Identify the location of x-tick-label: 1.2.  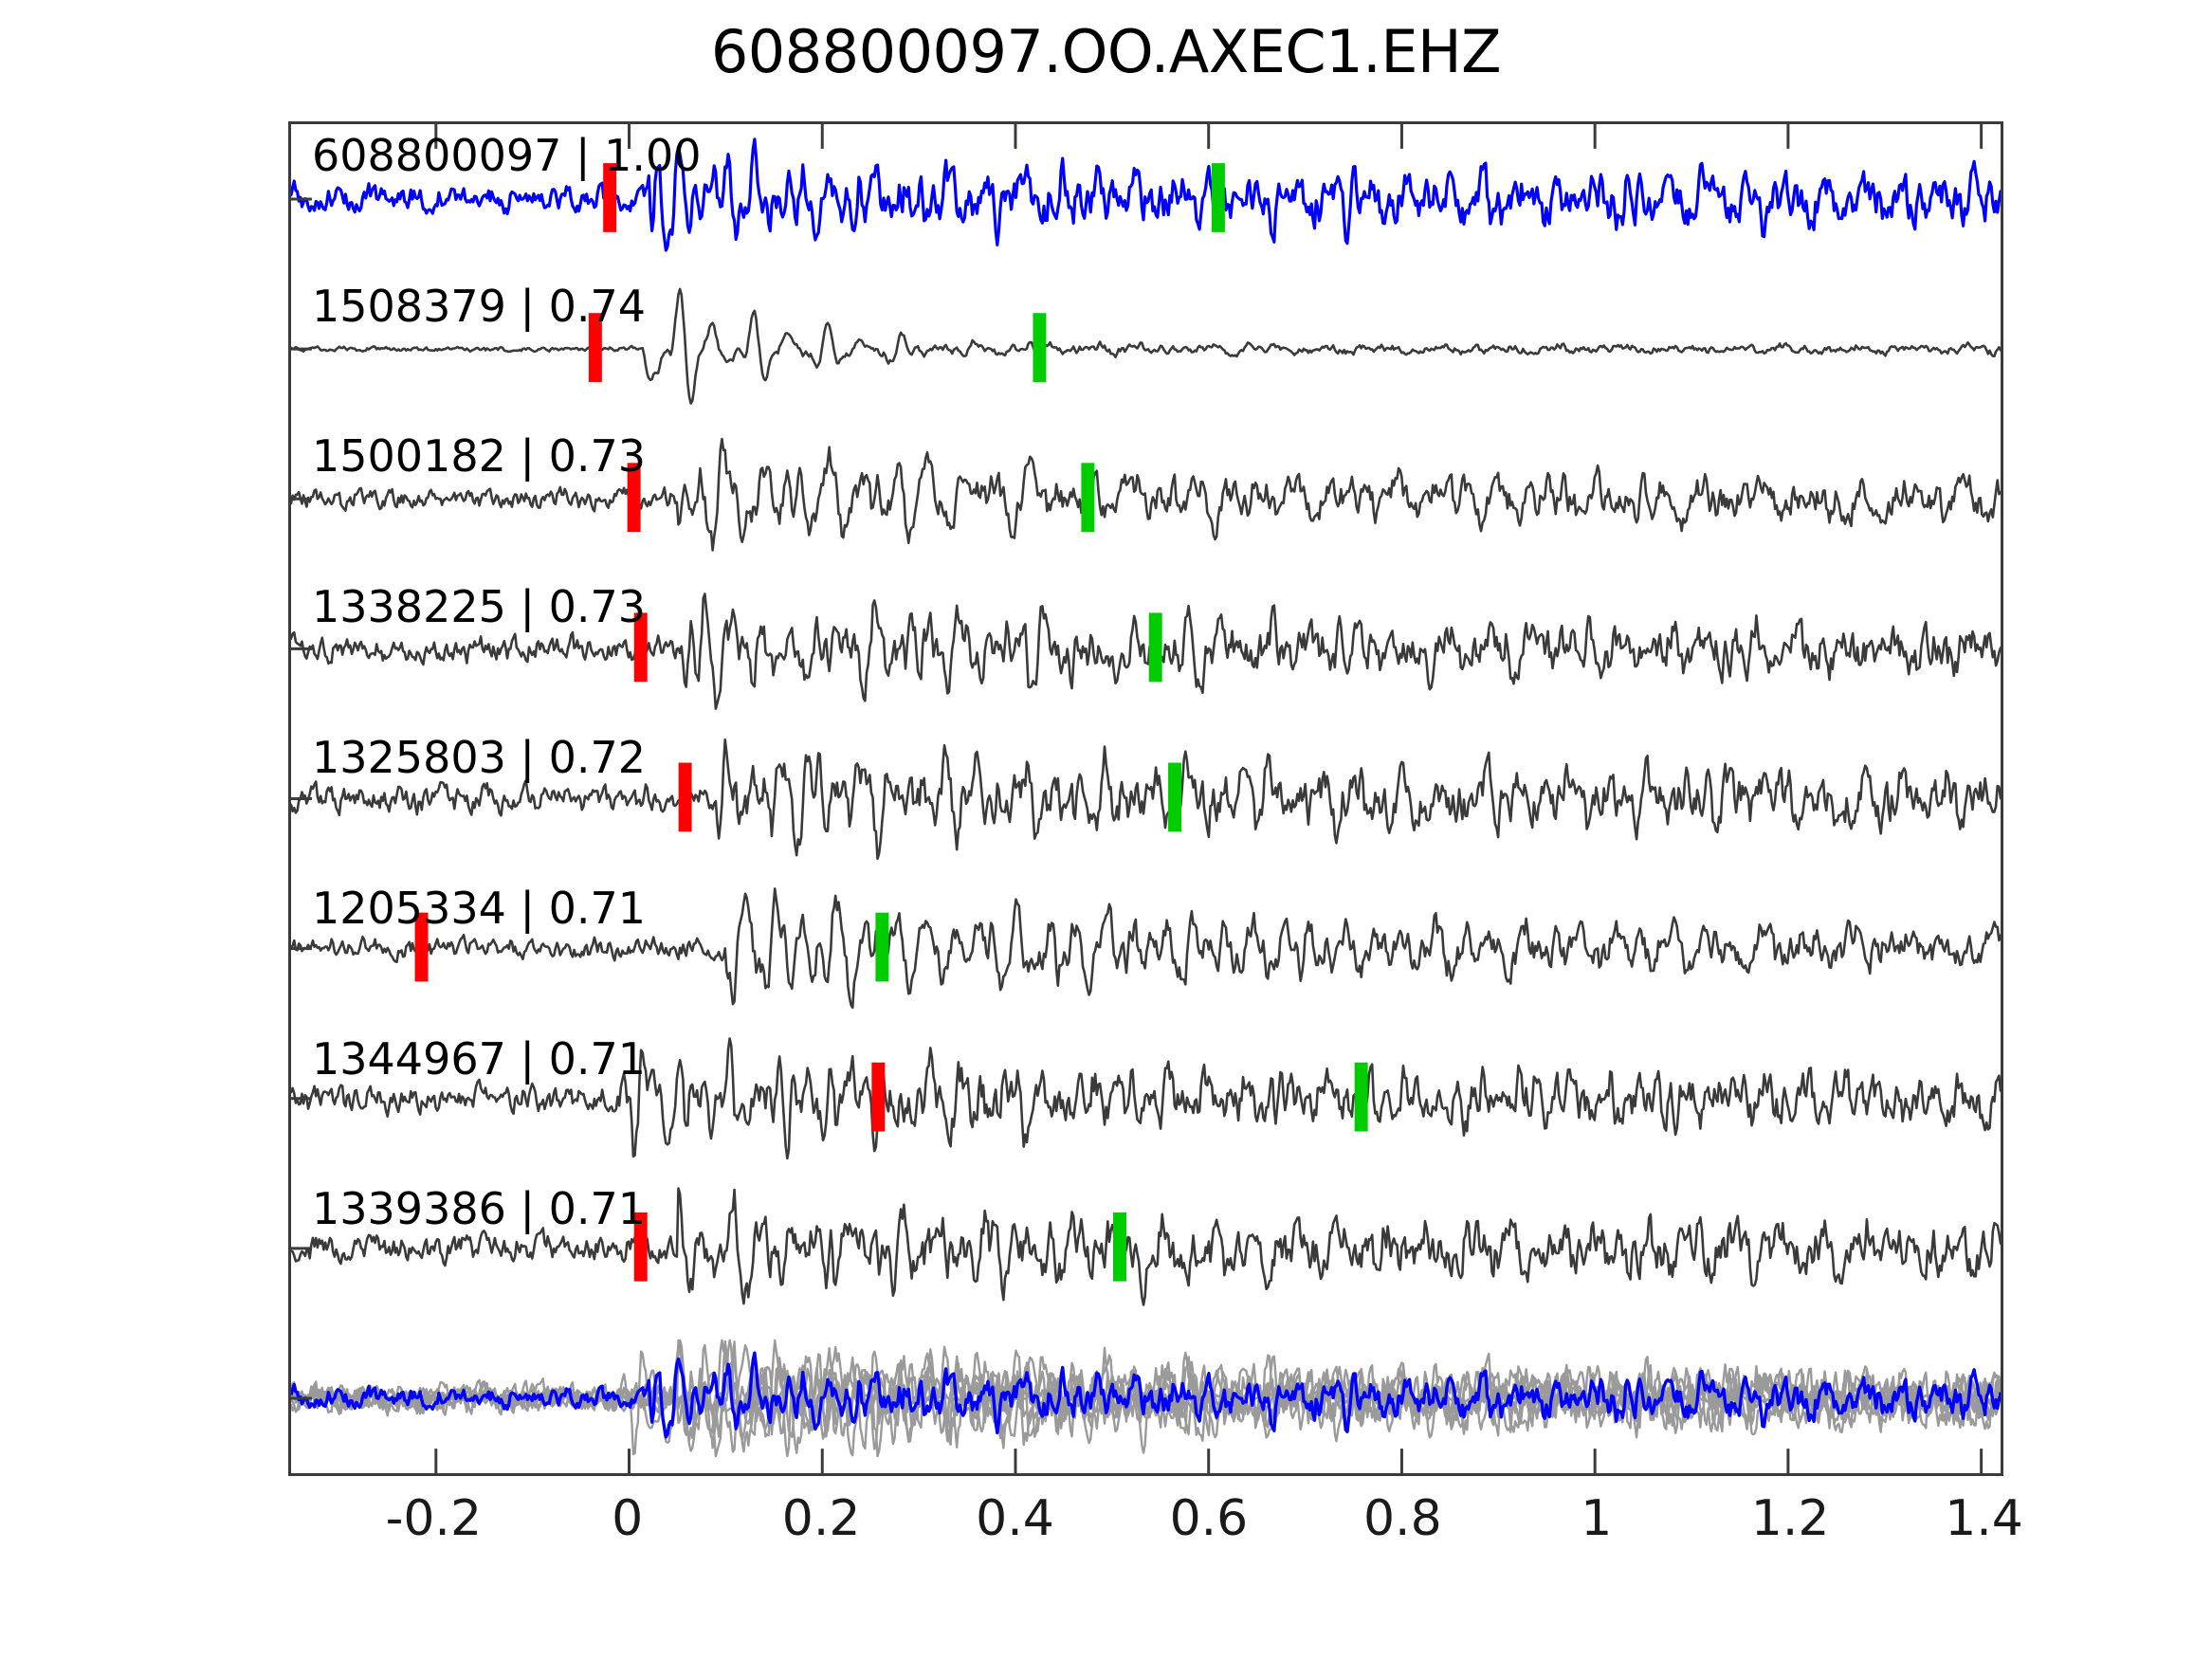
(1790, 1518).